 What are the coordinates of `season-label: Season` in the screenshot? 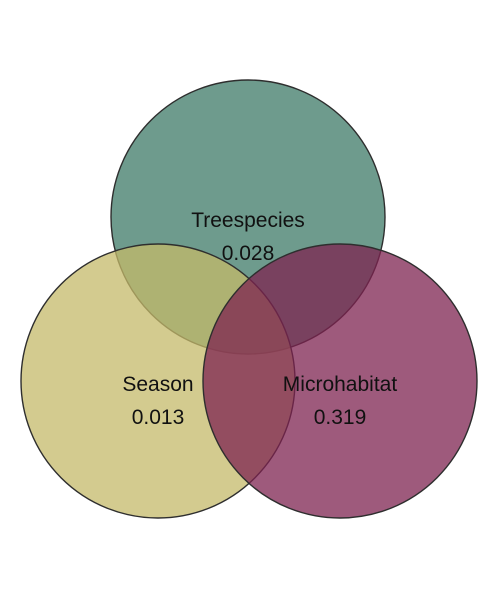 It's located at (157, 384).